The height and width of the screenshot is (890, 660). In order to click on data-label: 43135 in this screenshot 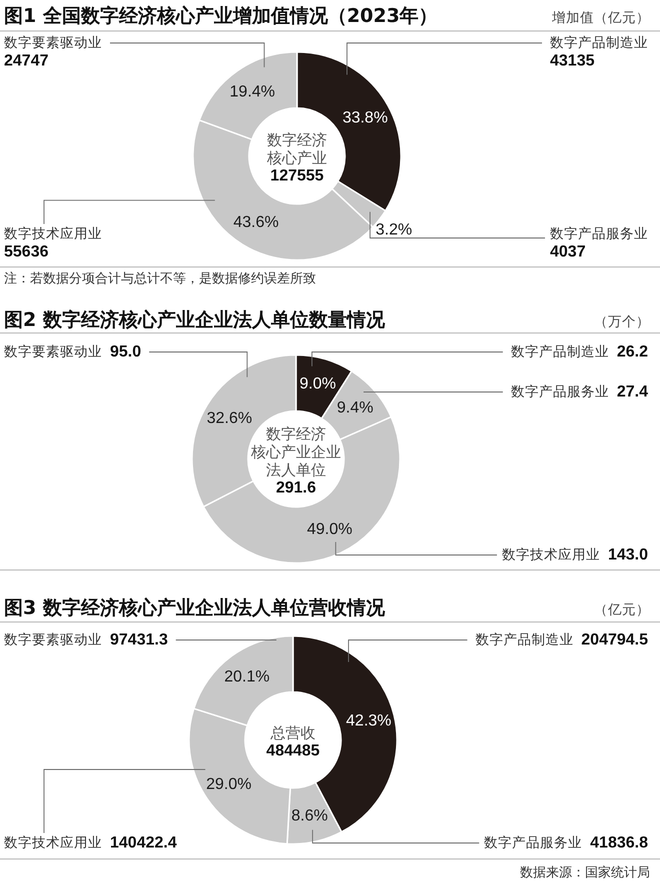, I will do `click(572, 61)`.